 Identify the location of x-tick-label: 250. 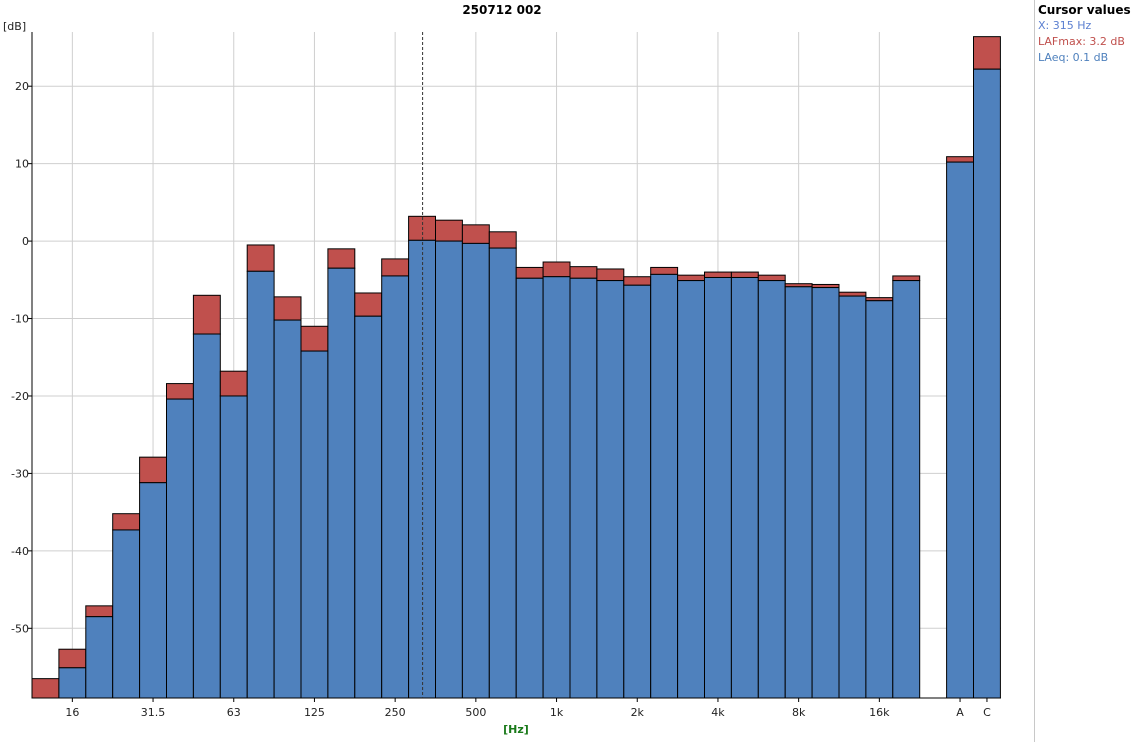
(395, 712).